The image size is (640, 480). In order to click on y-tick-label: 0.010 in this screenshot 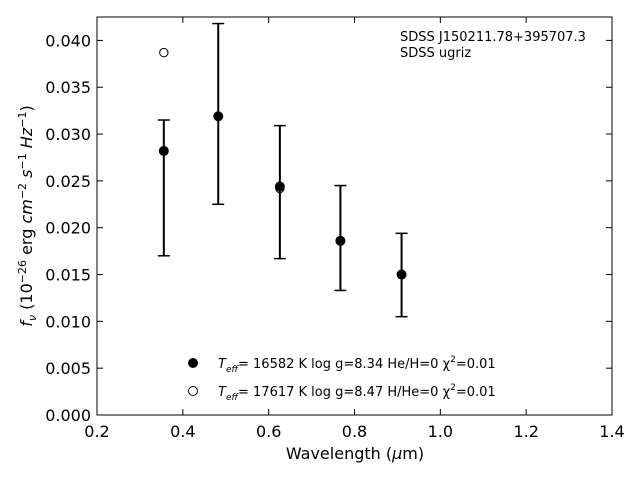, I will do `click(68, 321)`.